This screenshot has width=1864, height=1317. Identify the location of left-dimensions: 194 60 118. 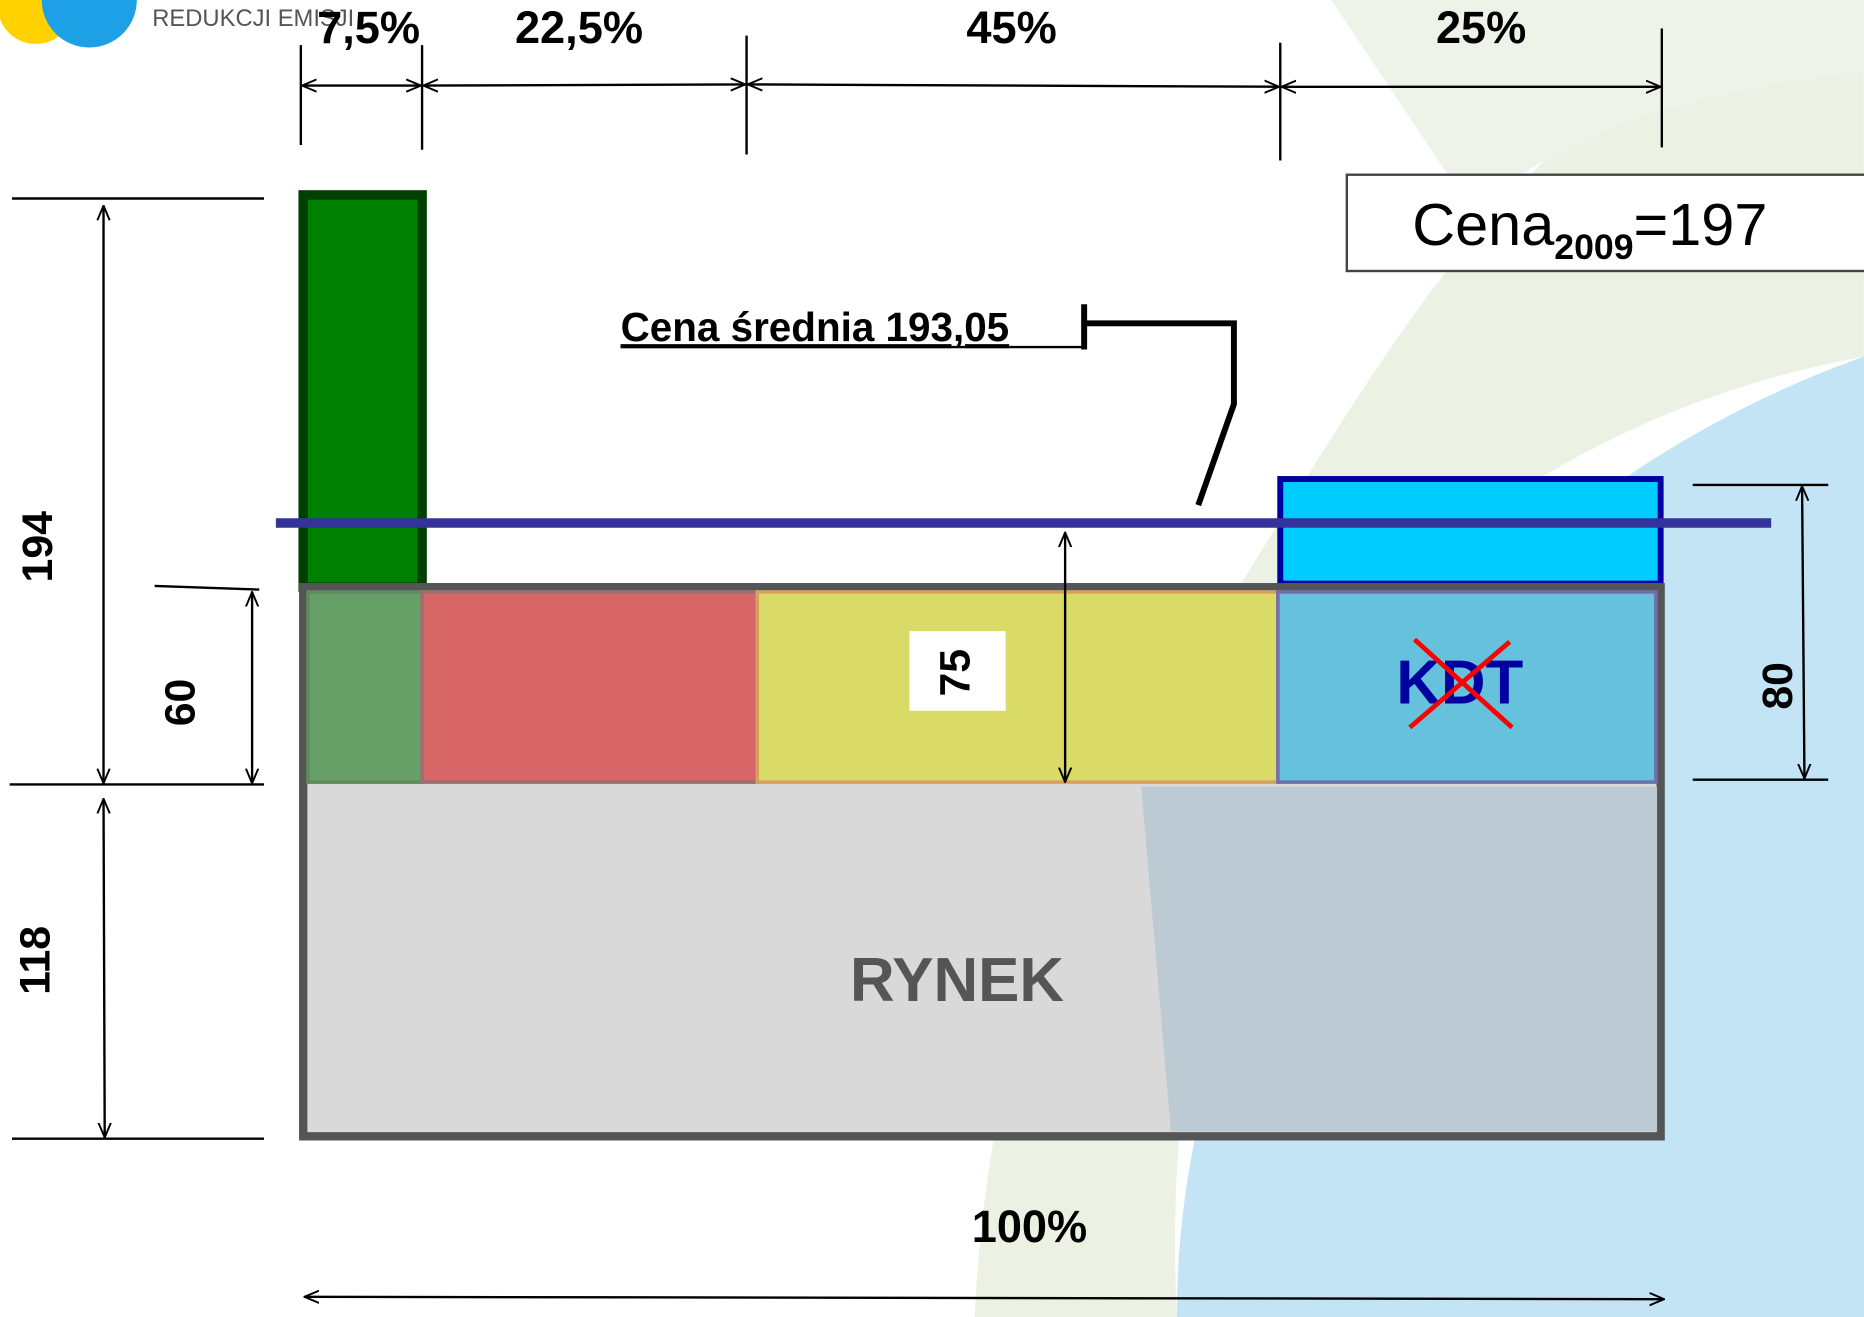
(136, 668).